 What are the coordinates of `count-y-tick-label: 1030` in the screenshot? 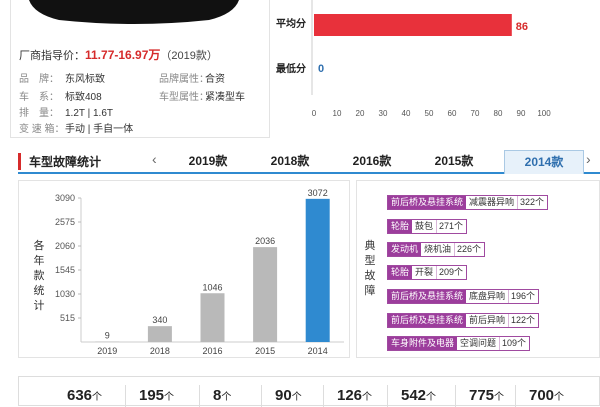 It's located at (65, 294).